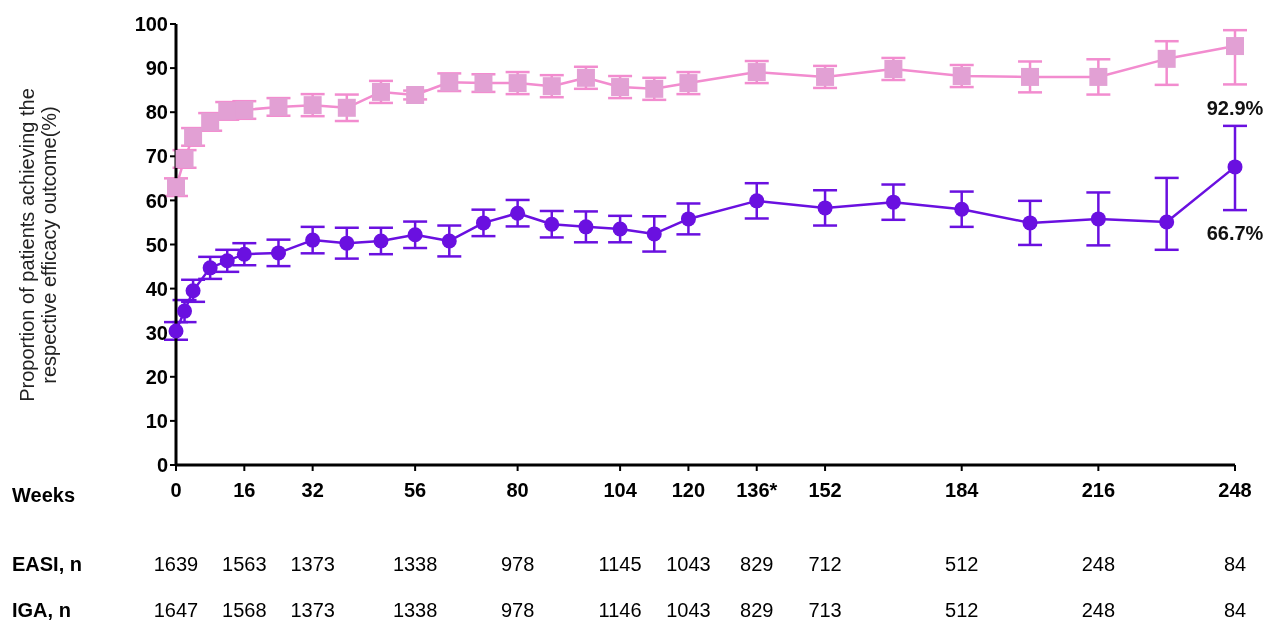 The image size is (1275, 623). What do you see at coordinates (156, 200) in the screenshot?
I see `y-tick-label: 60` at bounding box center [156, 200].